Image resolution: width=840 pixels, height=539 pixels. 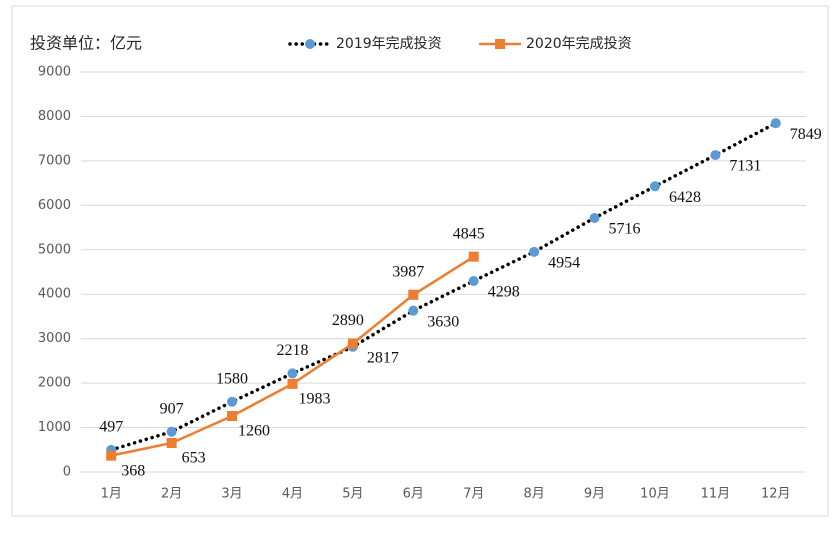 I want to click on y-tick-label: 9000, so click(x=54, y=72).